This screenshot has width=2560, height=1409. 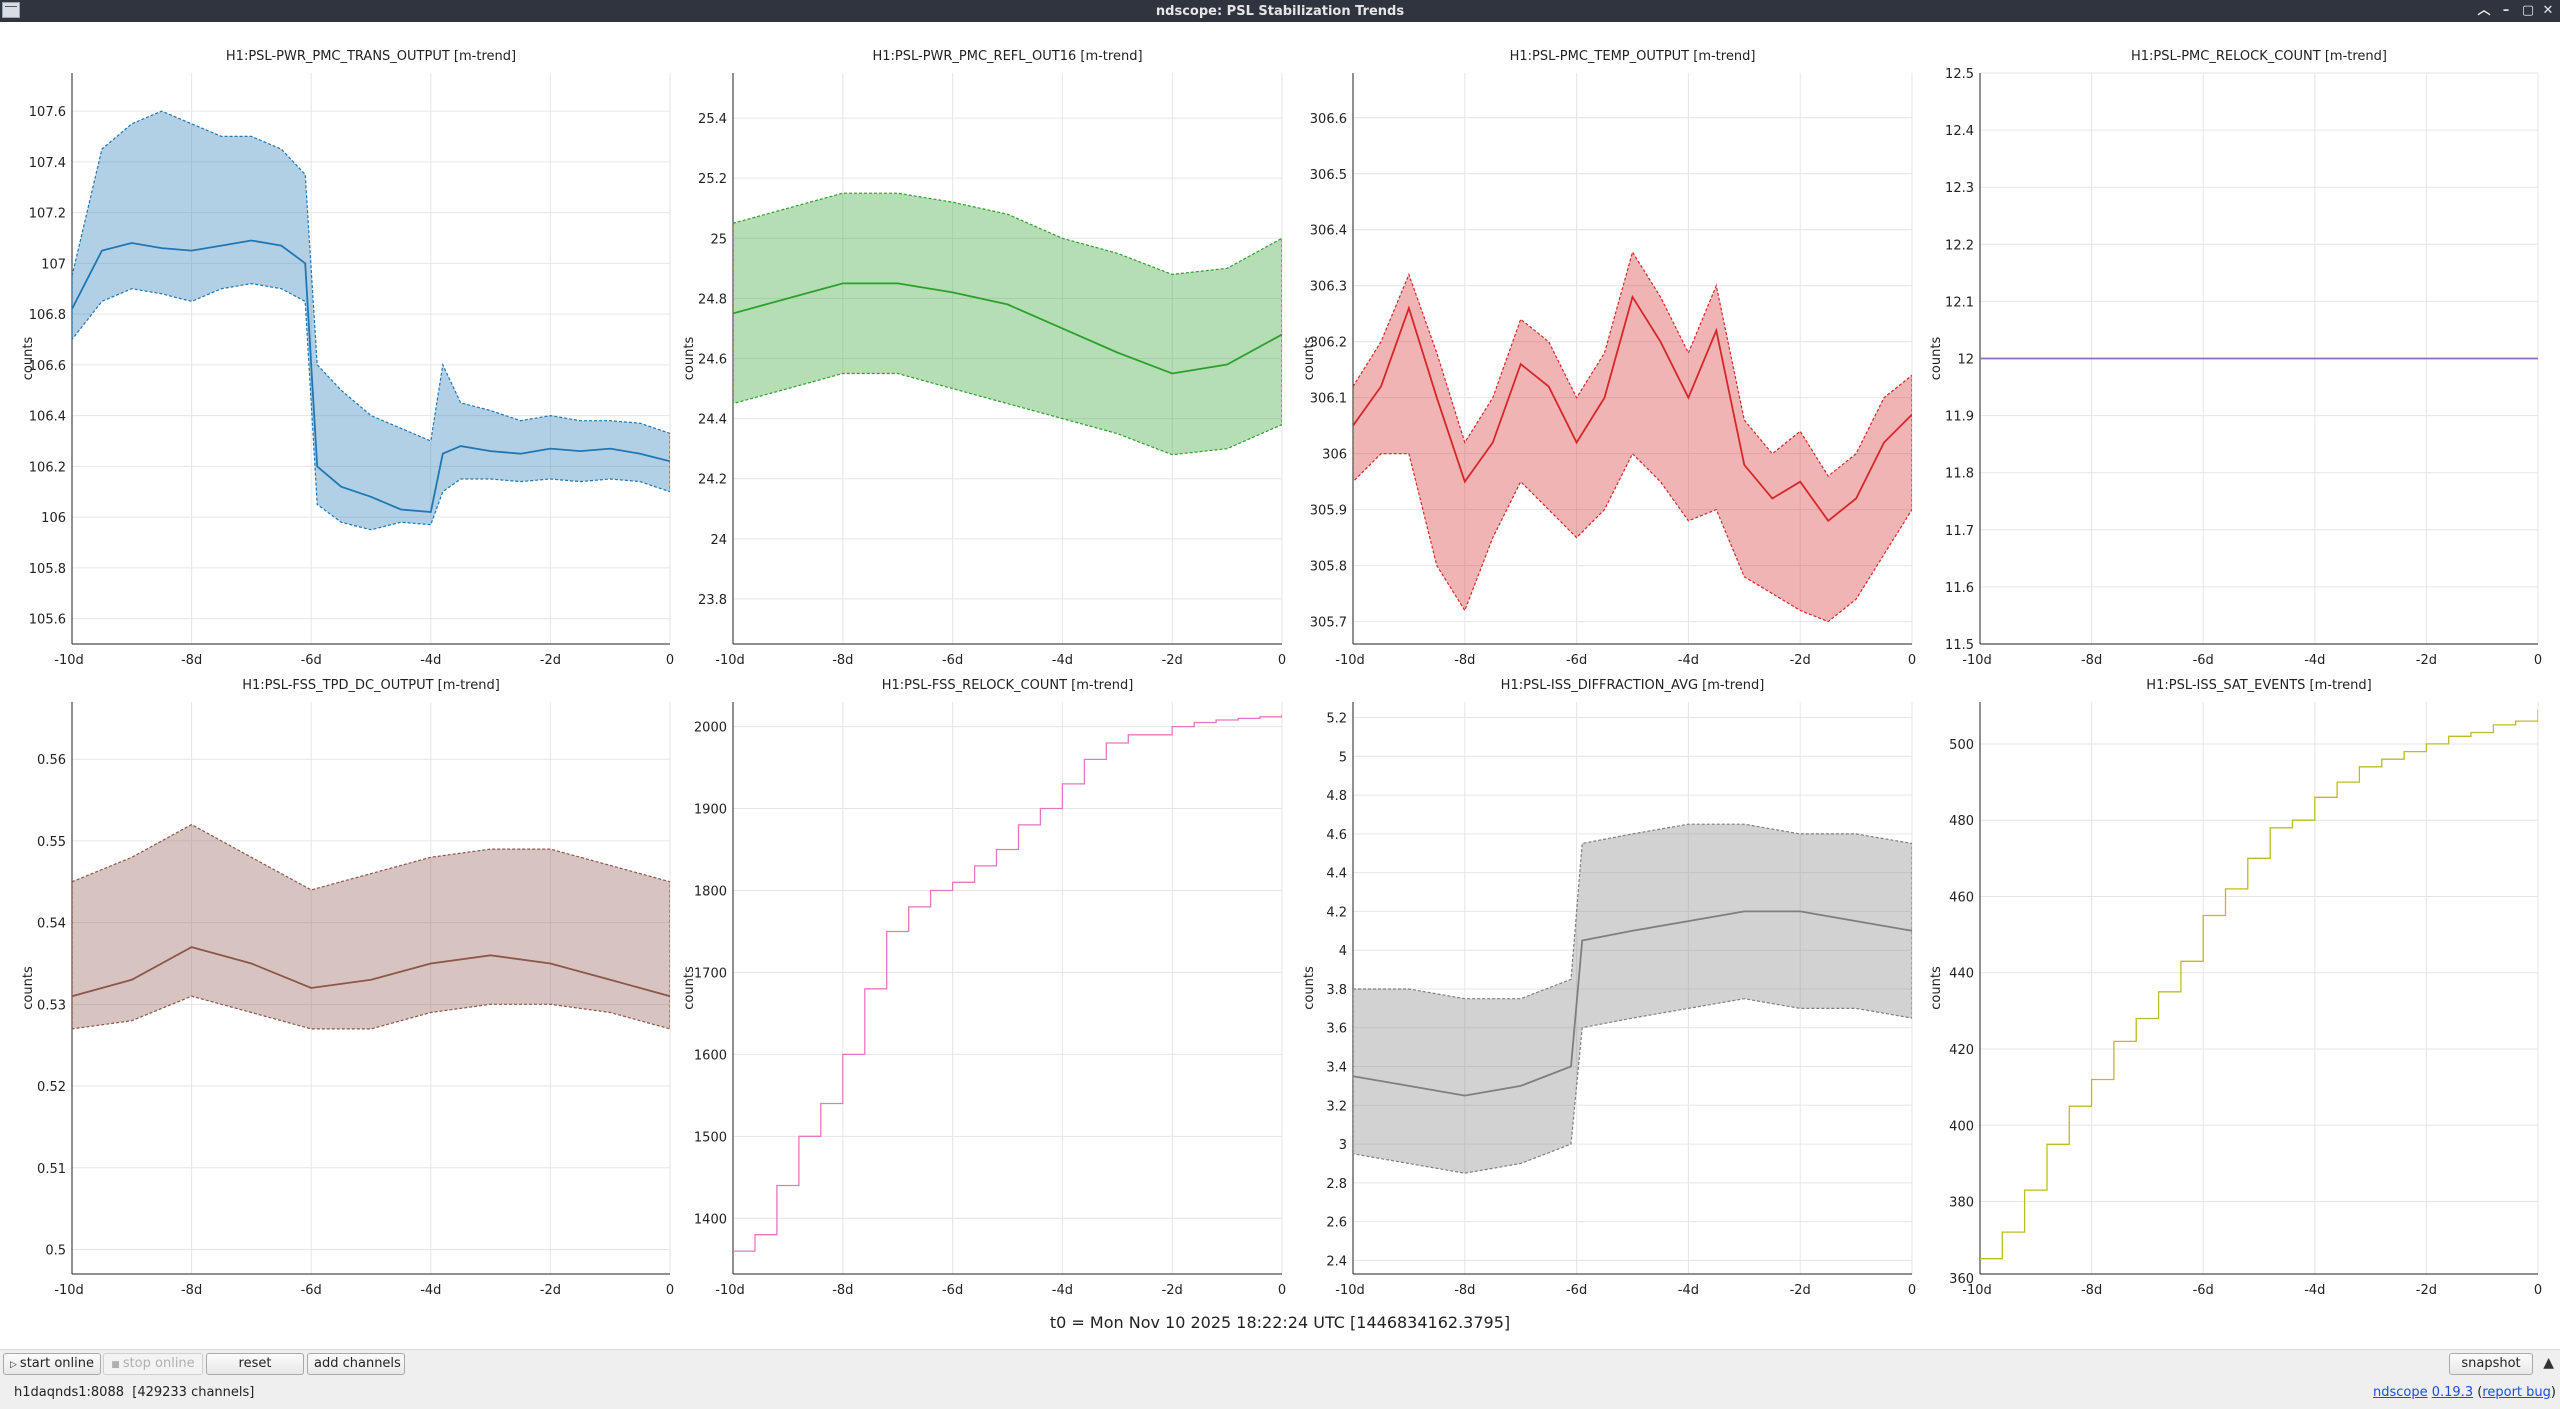 What do you see at coordinates (52, 1364) in the screenshot?
I see `start-online-button: ▷ start online` at bounding box center [52, 1364].